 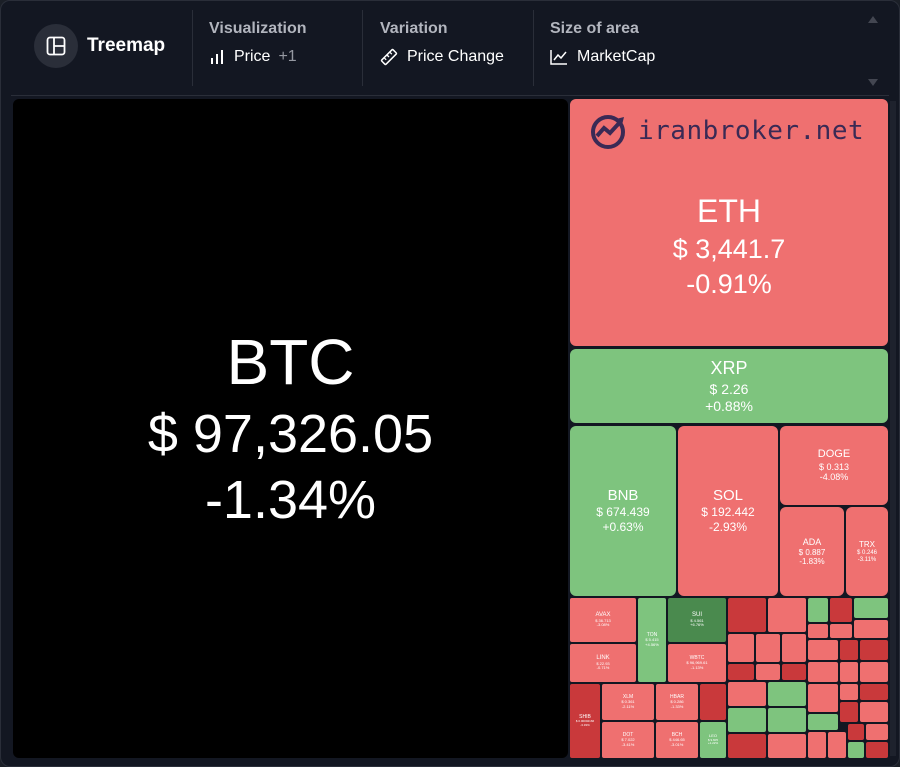 What do you see at coordinates (729, 405) in the screenshot?
I see `tile-xrp-change: +0.88%` at bounding box center [729, 405].